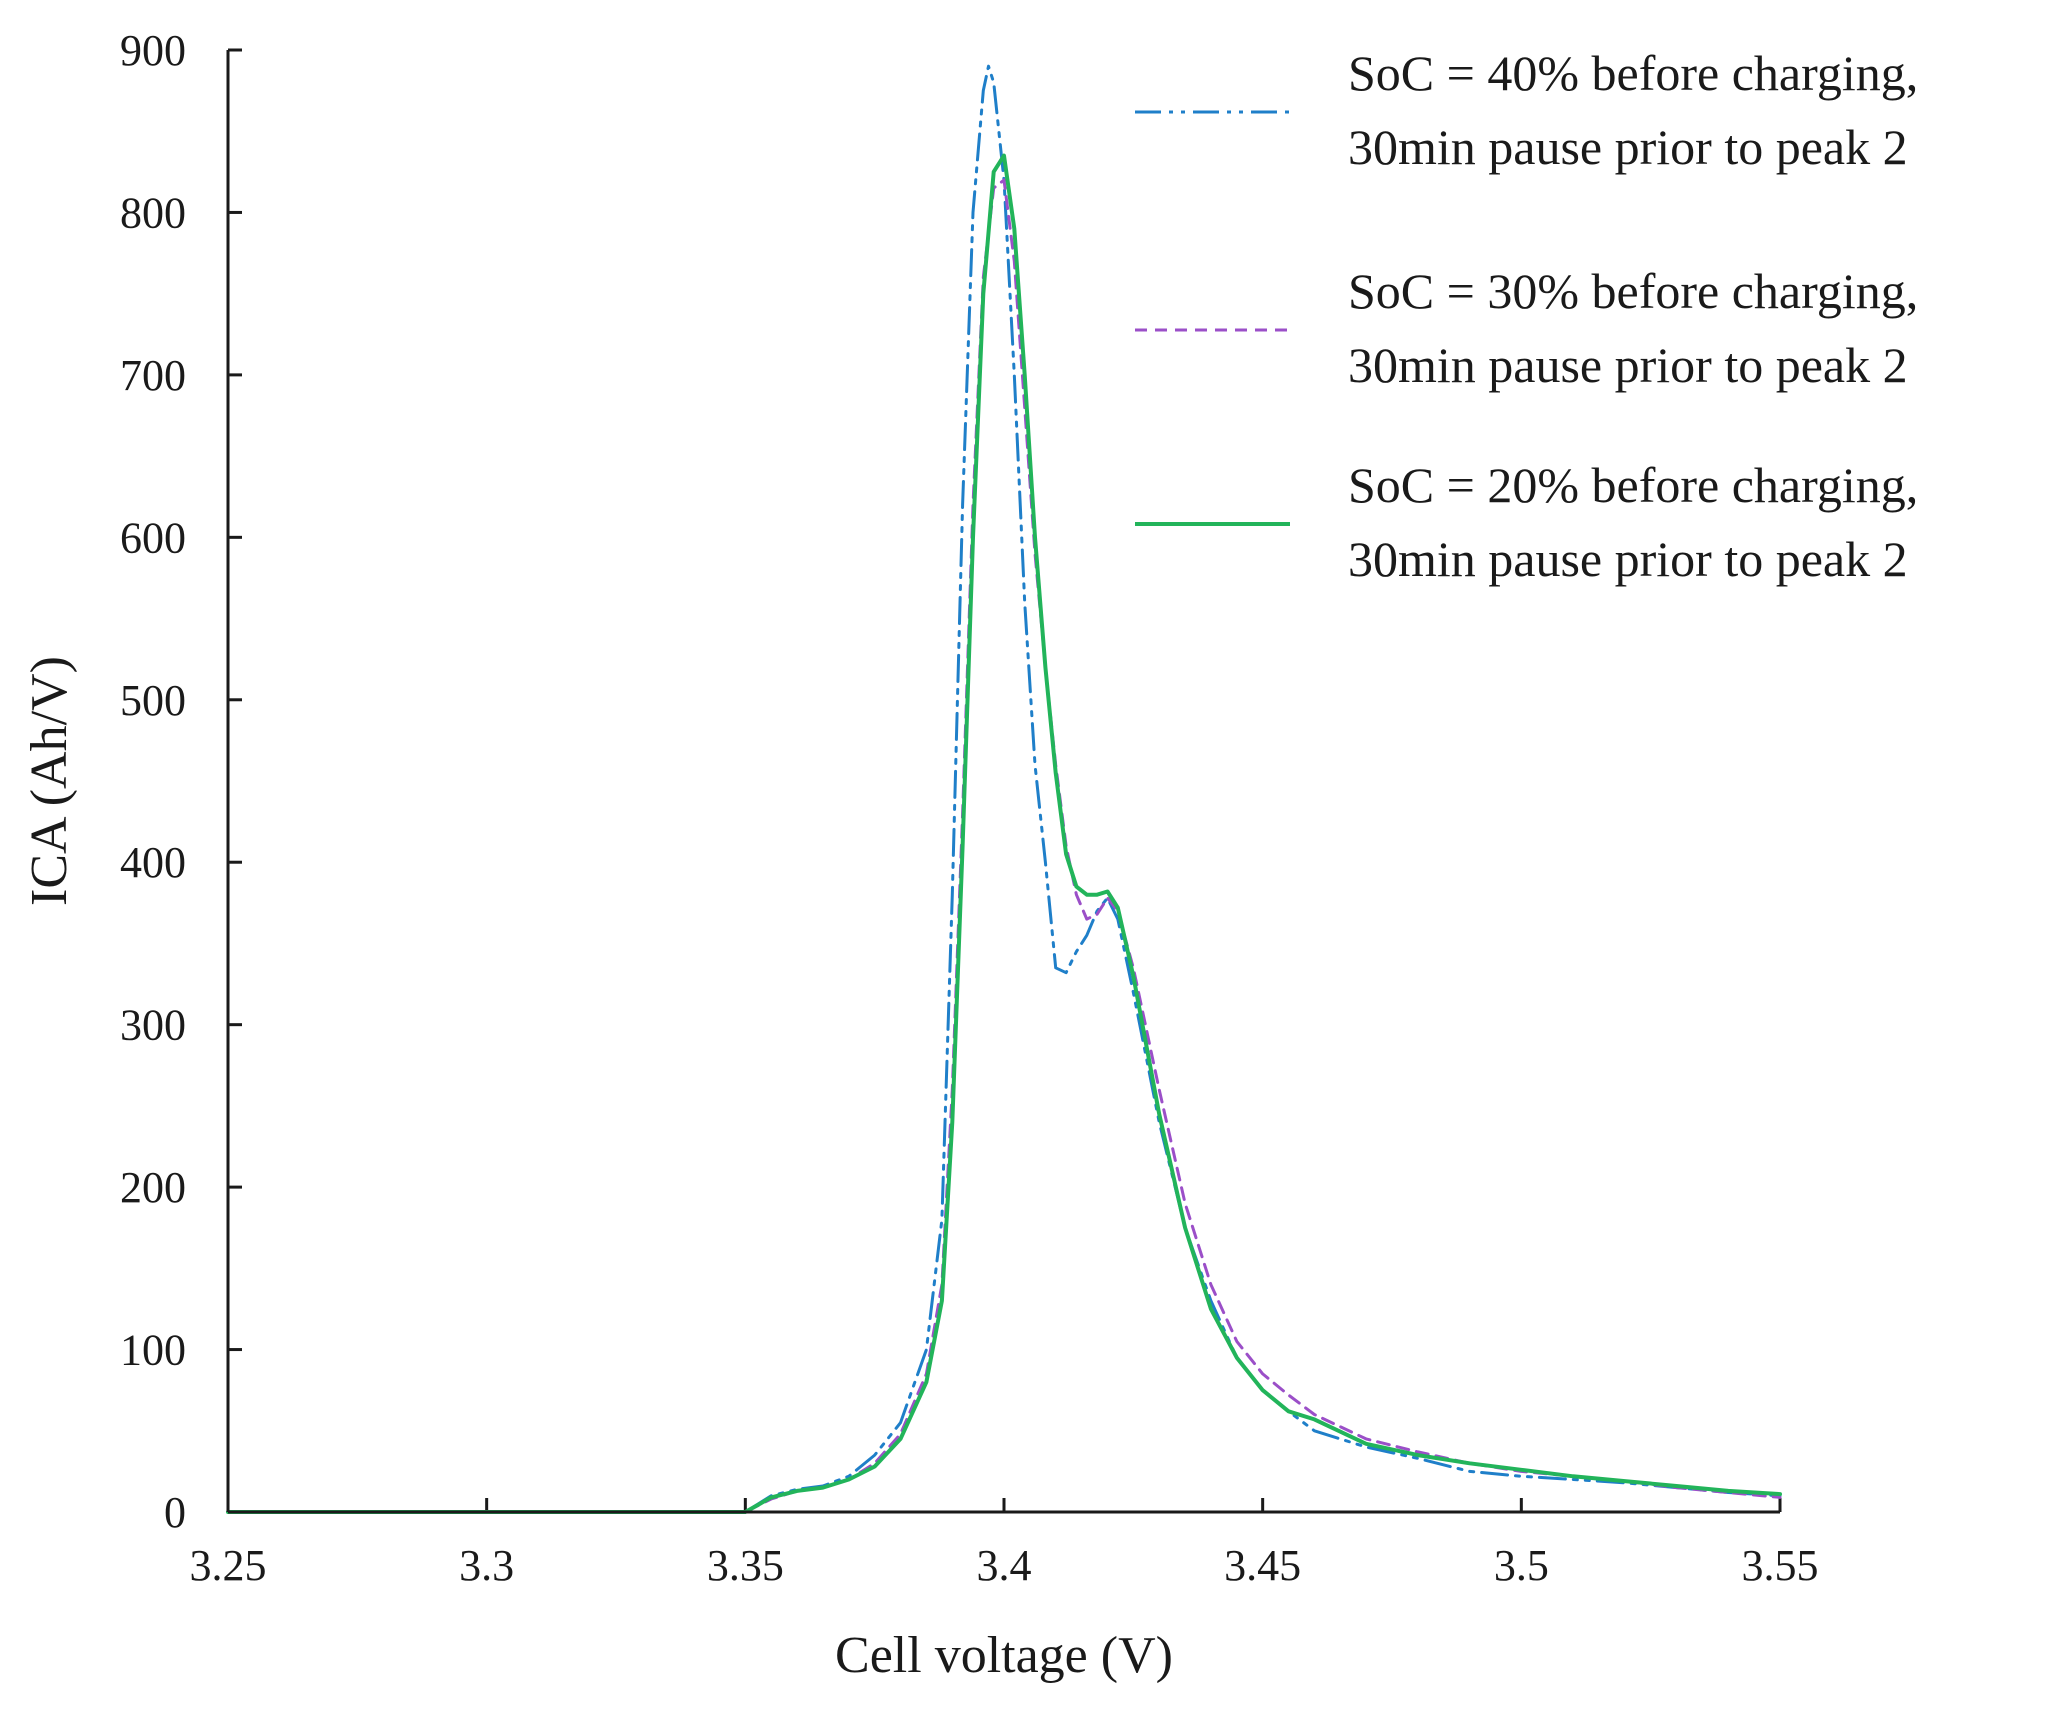 The image size is (2066, 1713). I want to click on y-tick-label: 400, so click(153, 862).